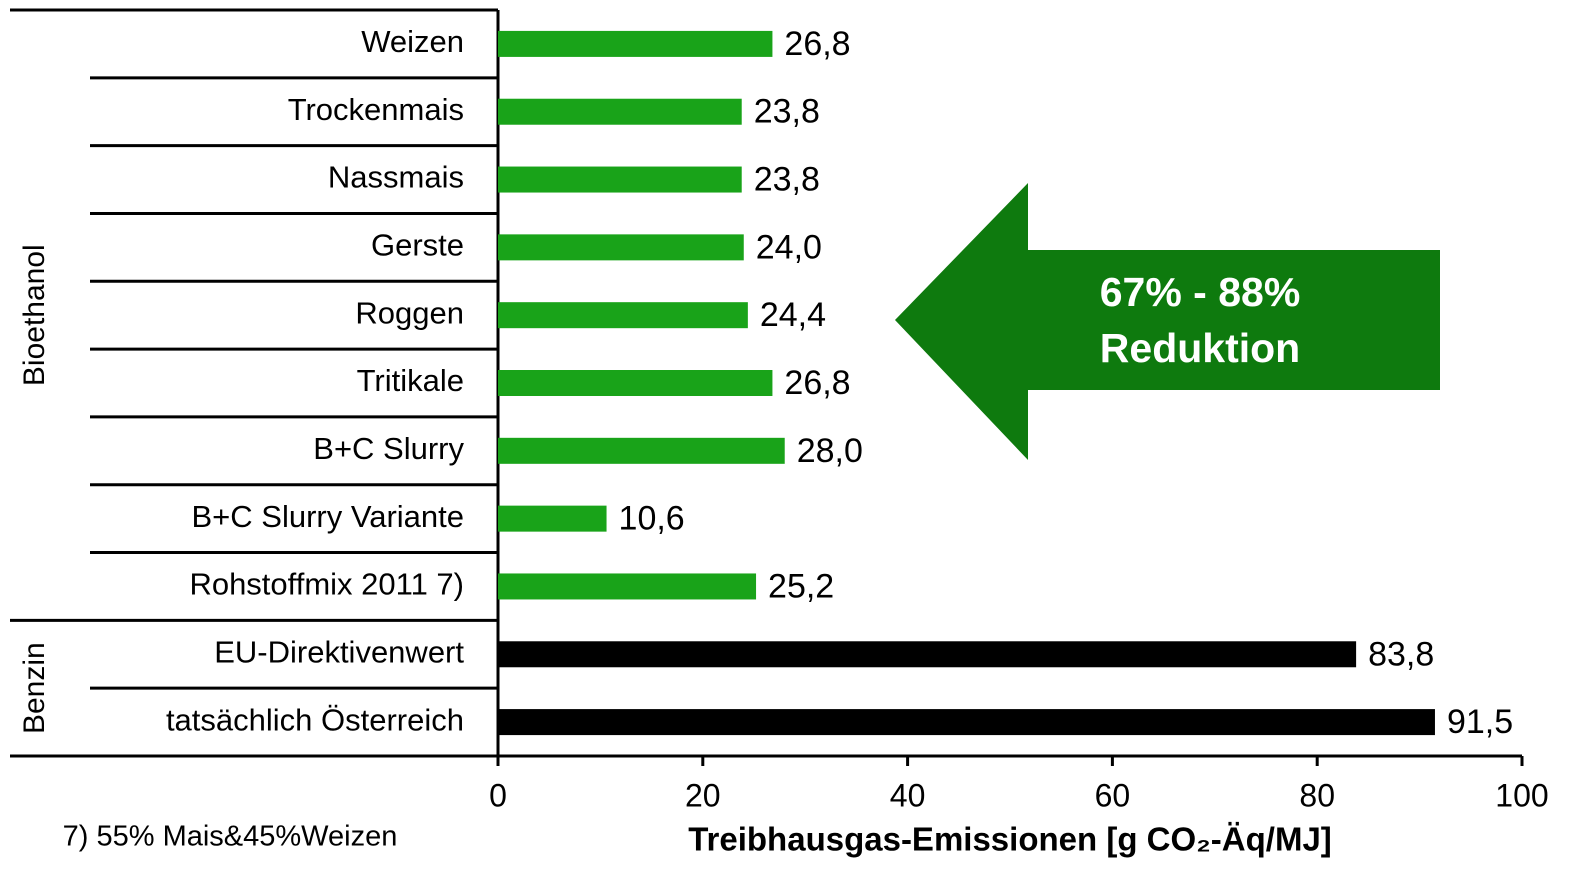 The width and height of the screenshot is (1586, 874). What do you see at coordinates (703, 795) in the screenshot?
I see `x-tick-label: 20` at bounding box center [703, 795].